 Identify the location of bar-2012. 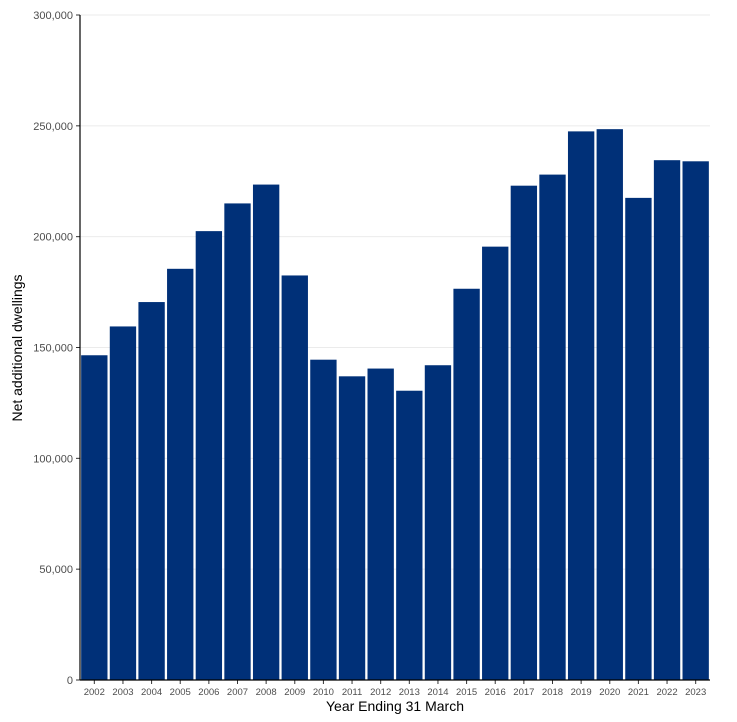
(380, 524).